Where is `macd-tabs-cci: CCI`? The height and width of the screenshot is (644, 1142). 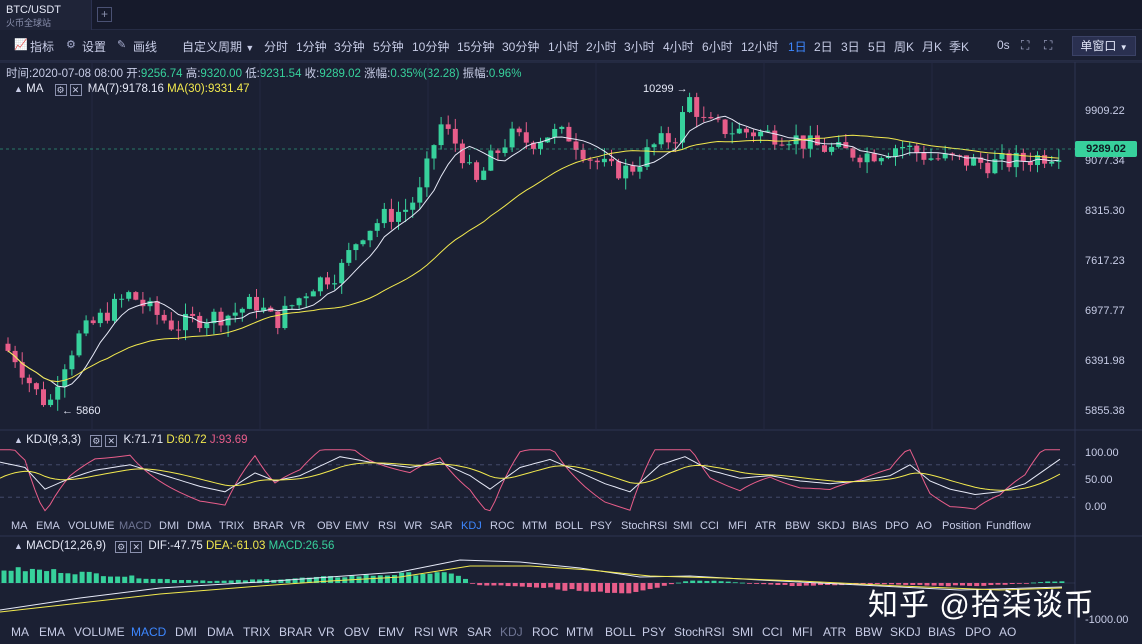
macd-tabs-cci: CCI is located at coordinates (772, 632).